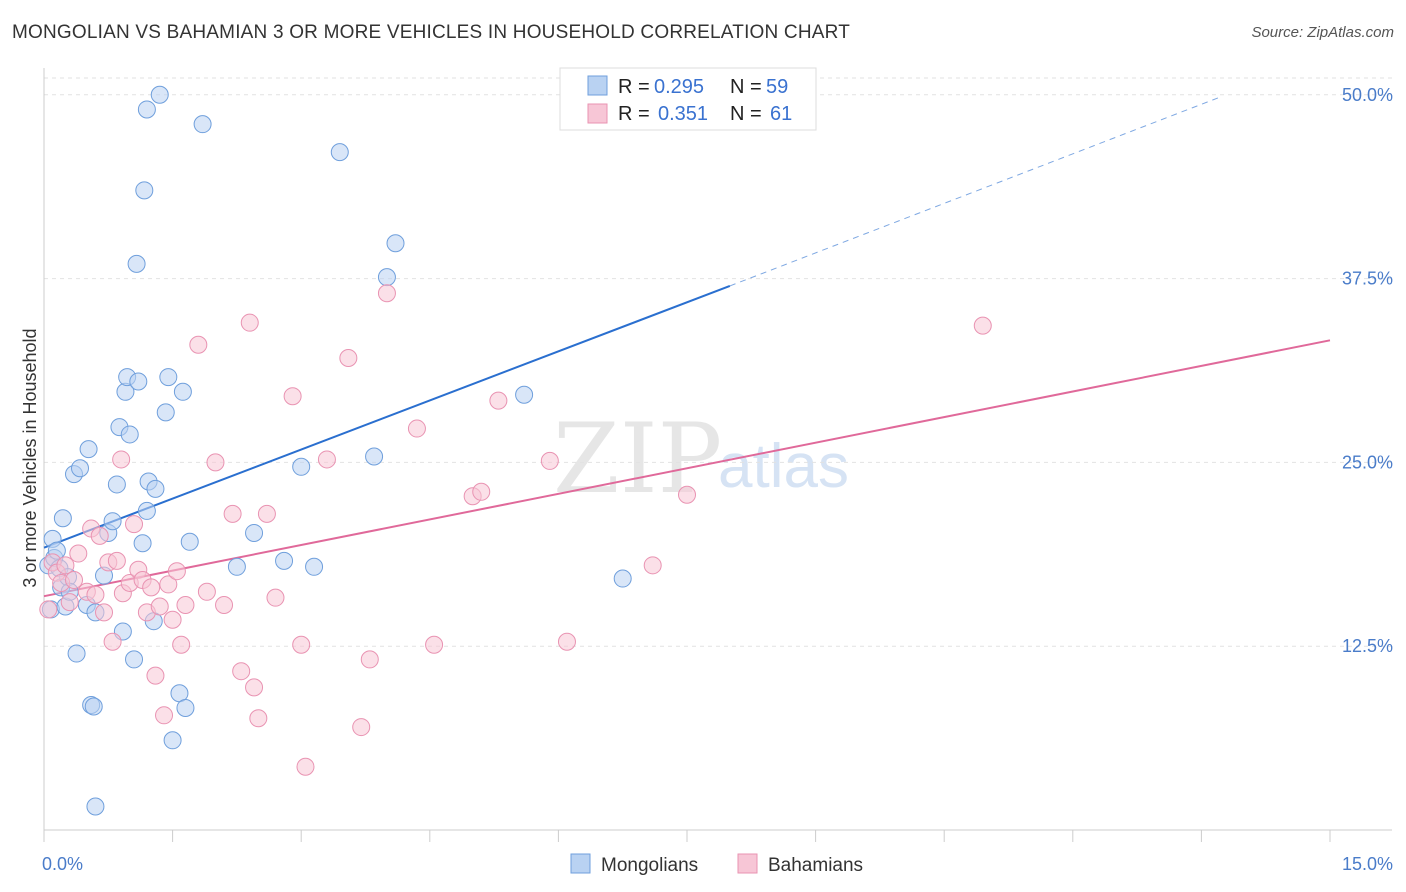 This screenshot has height=892, width=1406. Describe the element at coordinates (1367, 370) in the screenshot. I see `y-tick-labels: 12.5% 25.0% 37.5% 50.0%` at that location.